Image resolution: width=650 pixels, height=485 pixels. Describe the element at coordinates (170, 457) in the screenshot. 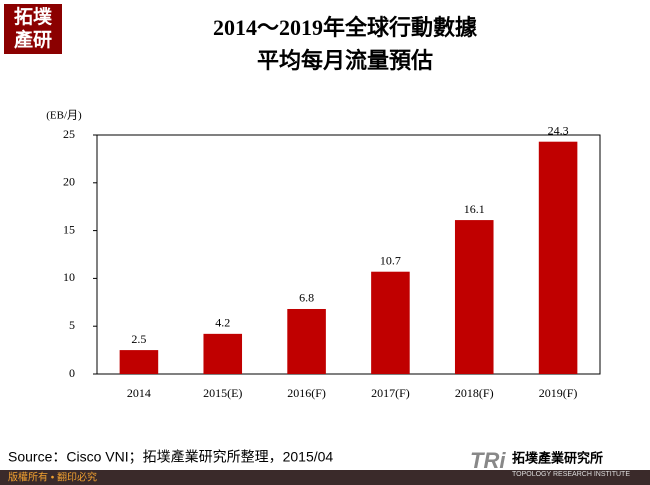

I see `source: Source：Cisco VNI；拓墣產業研究所整理，2015/04` at that location.